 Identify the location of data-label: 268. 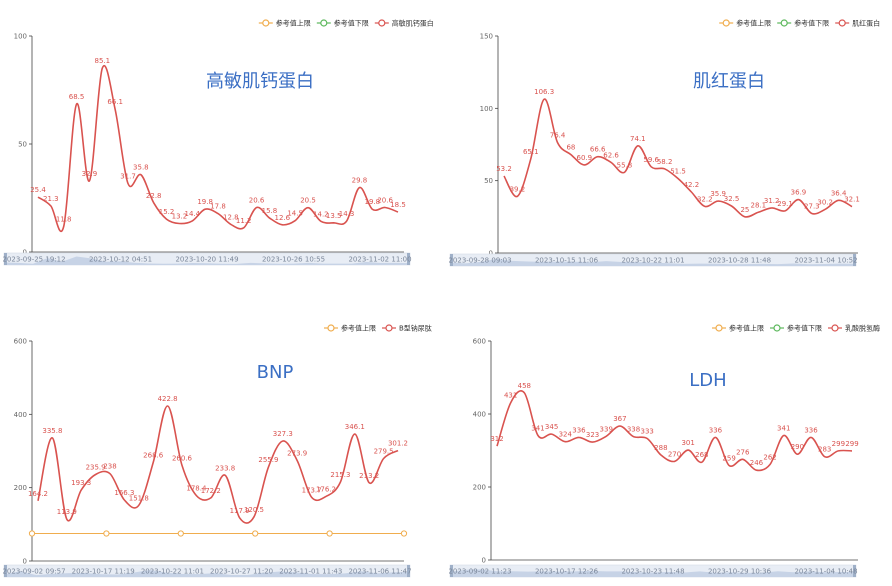
(701, 455).